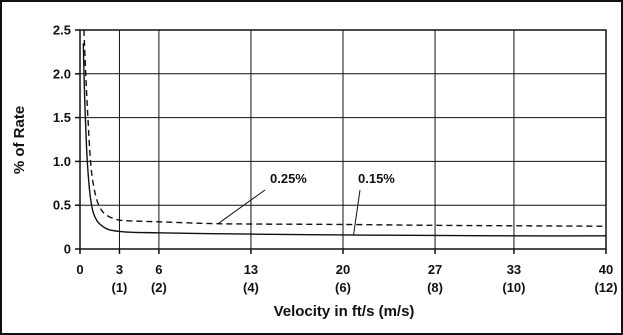 The width and height of the screenshot is (623, 335). Describe the element at coordinates (288, 178) in the screenshot. I see `annotation-label: 0.25%` at that location.